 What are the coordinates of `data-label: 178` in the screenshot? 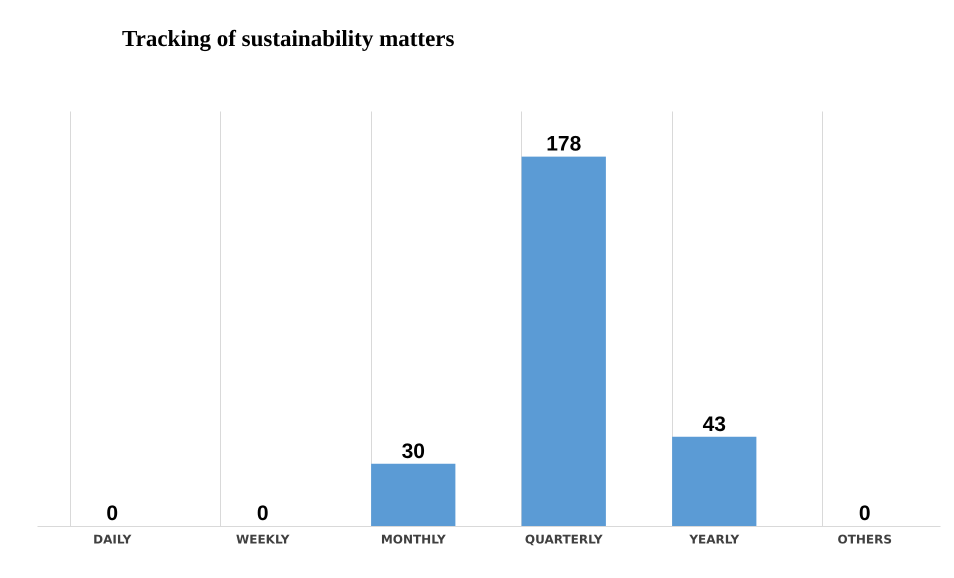 It's located at (564, 144).